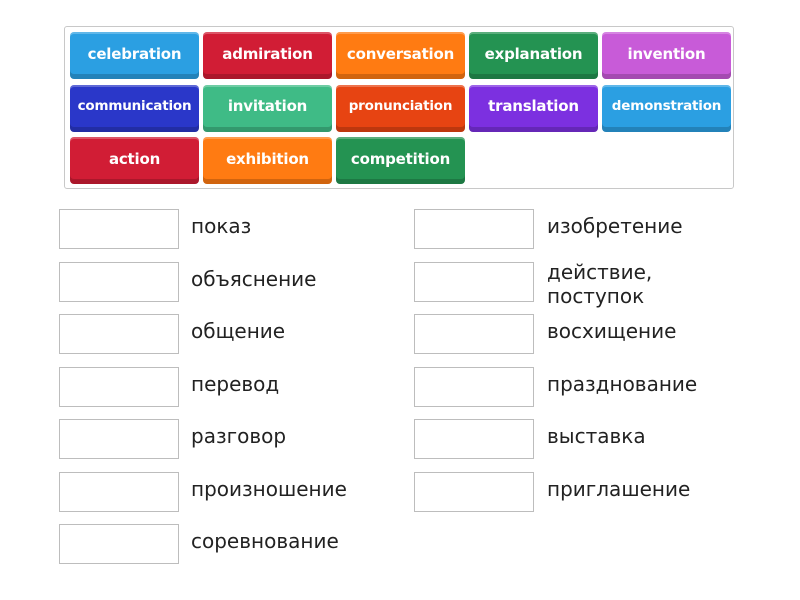 This screenshot has width=800, height=600. What do you see at coordinates (267, 108) in the screenshot?
I see `word-tile-invitation: invitation` at bounding box center [267, 108].